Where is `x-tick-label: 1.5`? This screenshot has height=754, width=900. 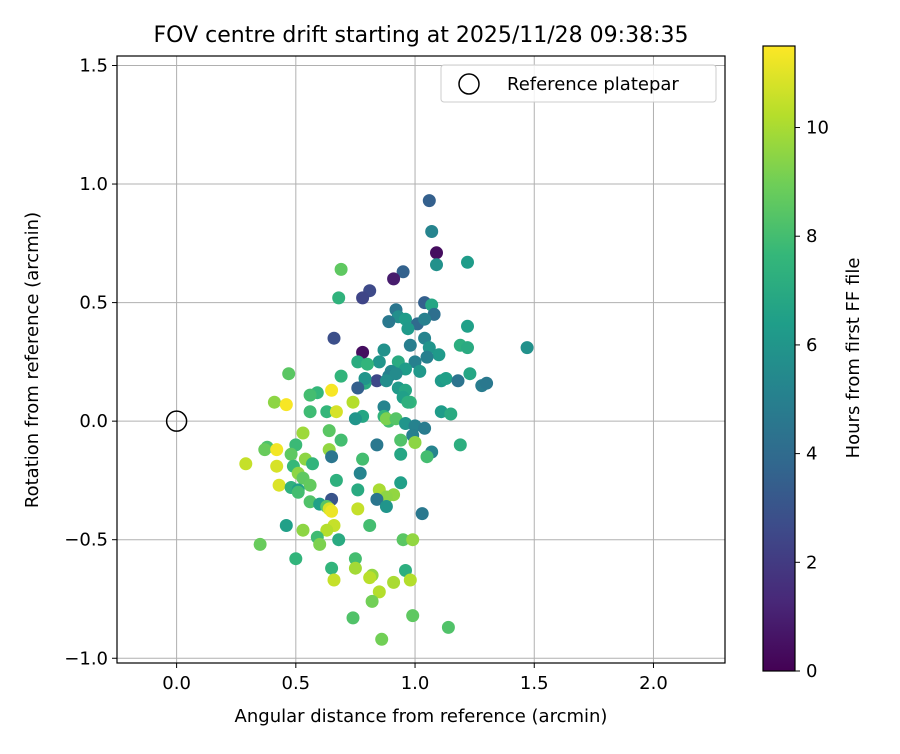
x-tick-label: 1.5 is located at coordinates (534, 683).